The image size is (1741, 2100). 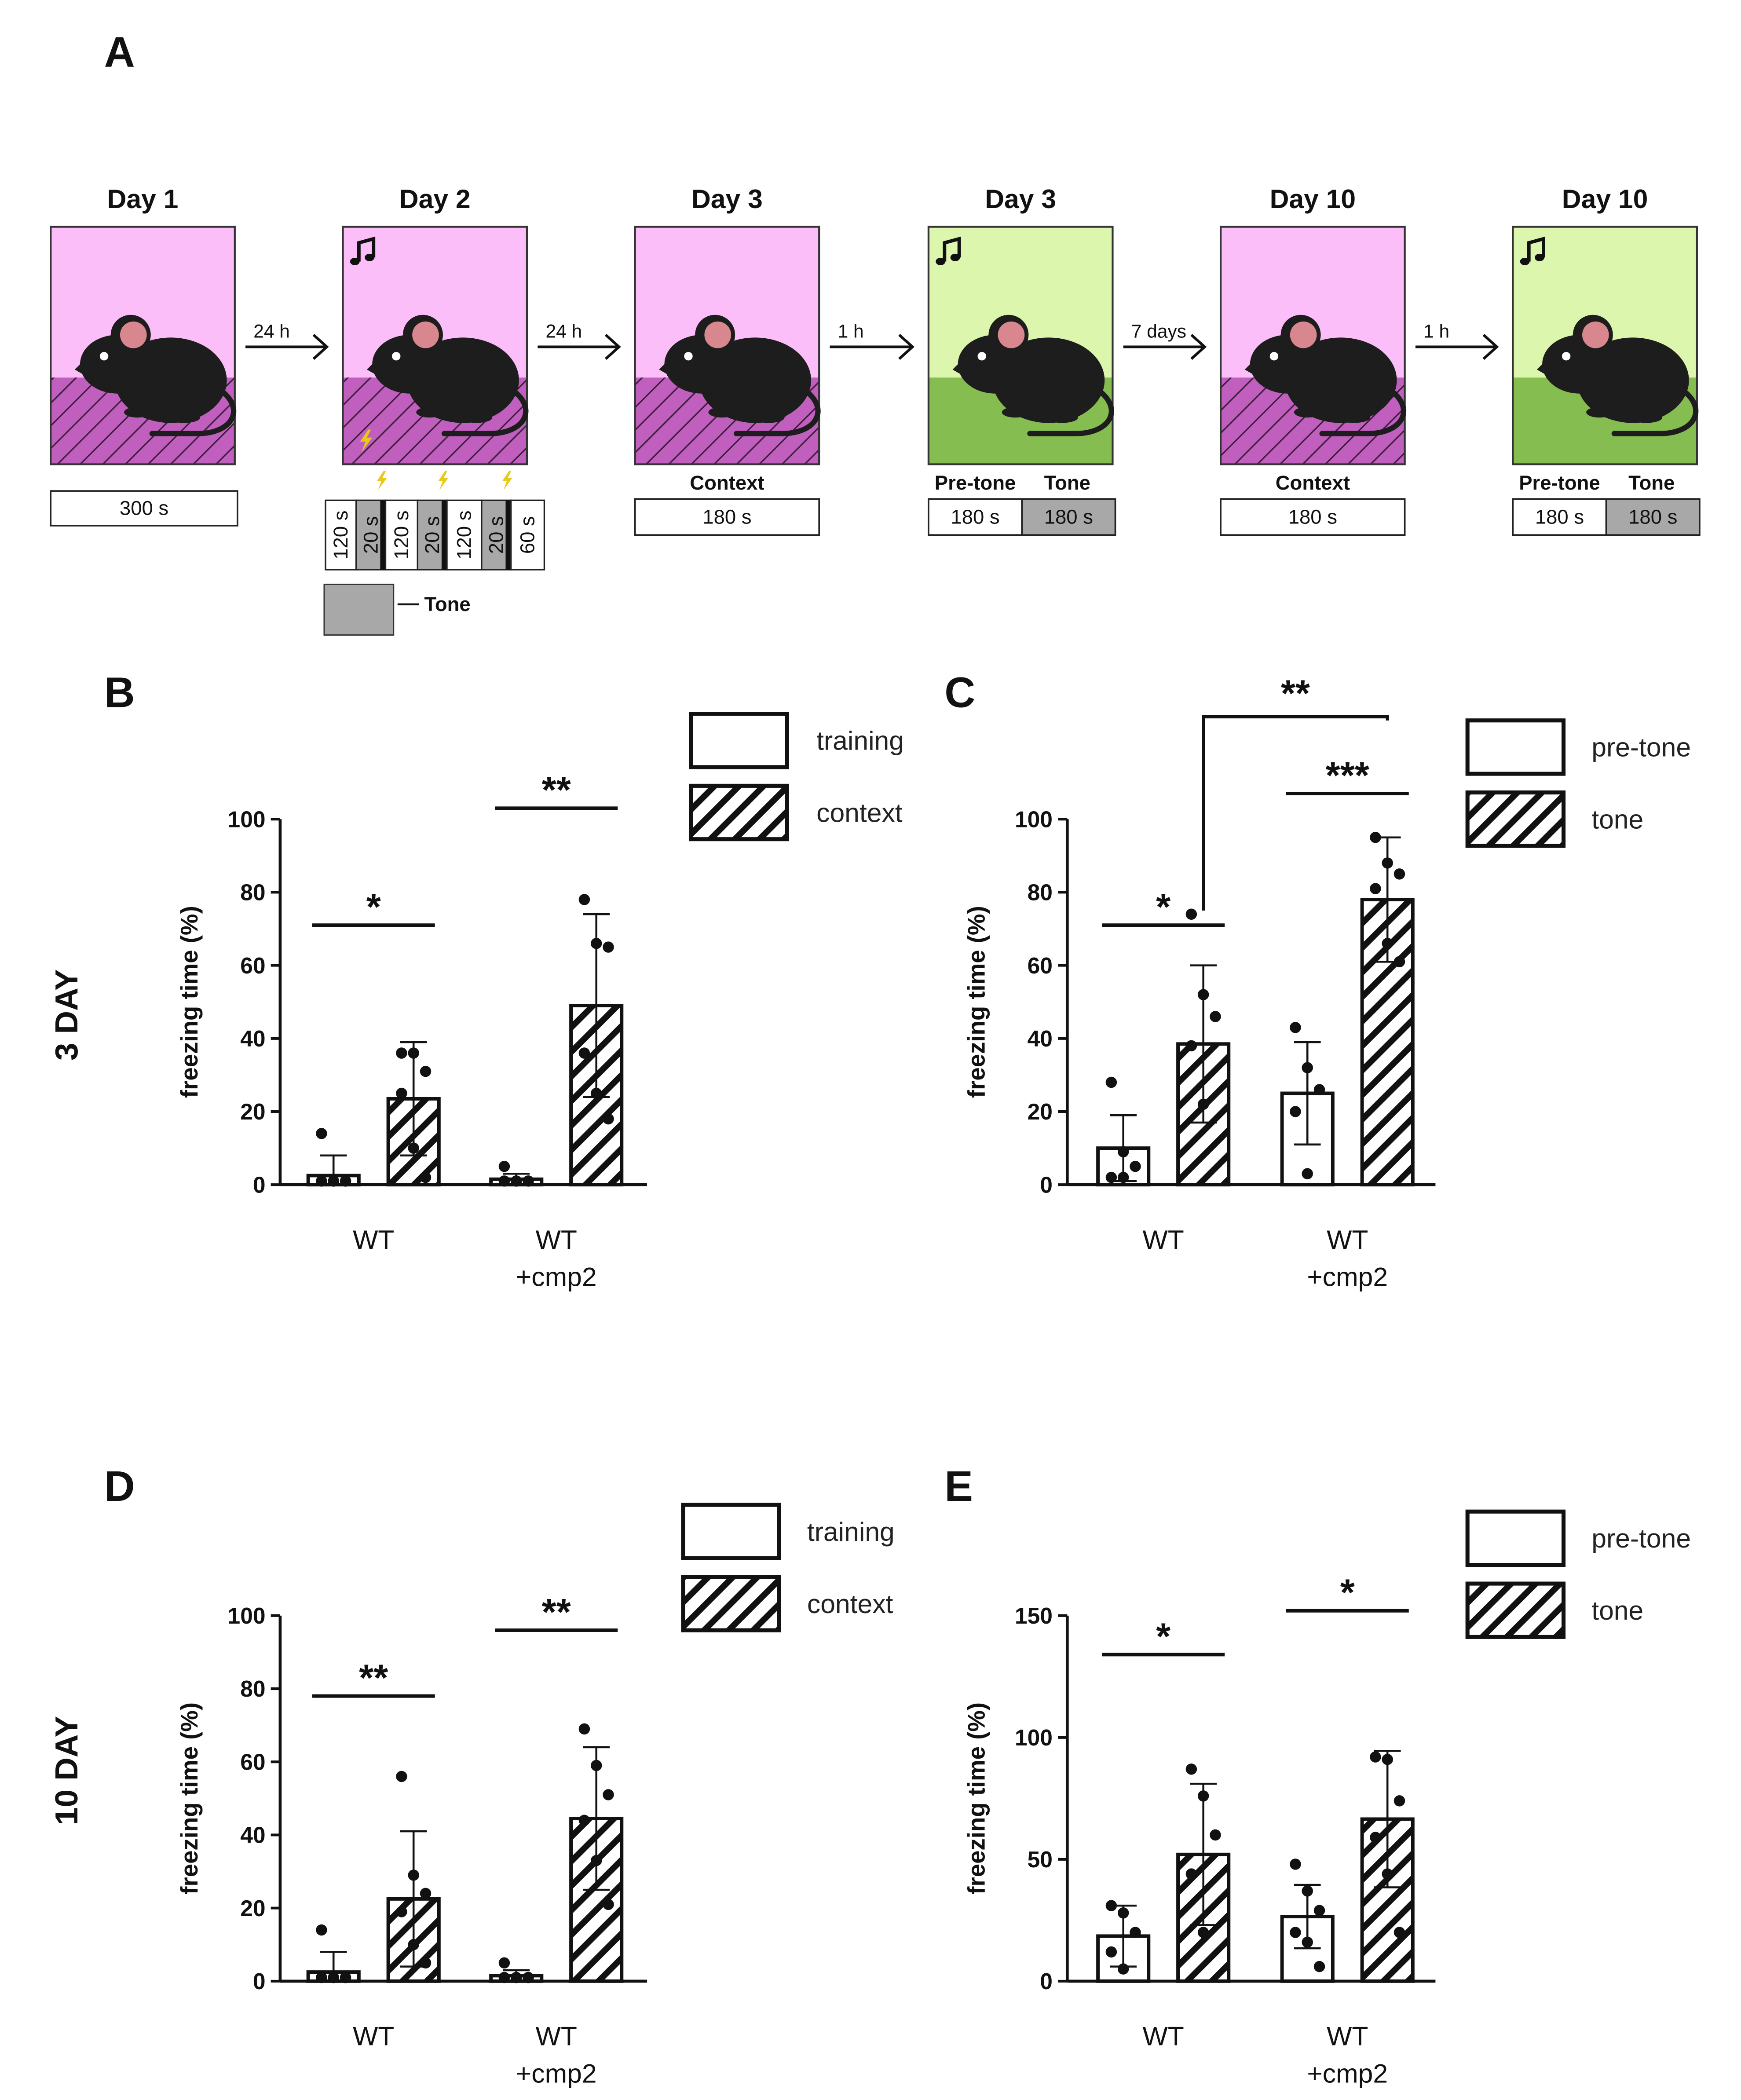 I want to click on timeline-segment-label: 20 s, so click(x=496, y=535).